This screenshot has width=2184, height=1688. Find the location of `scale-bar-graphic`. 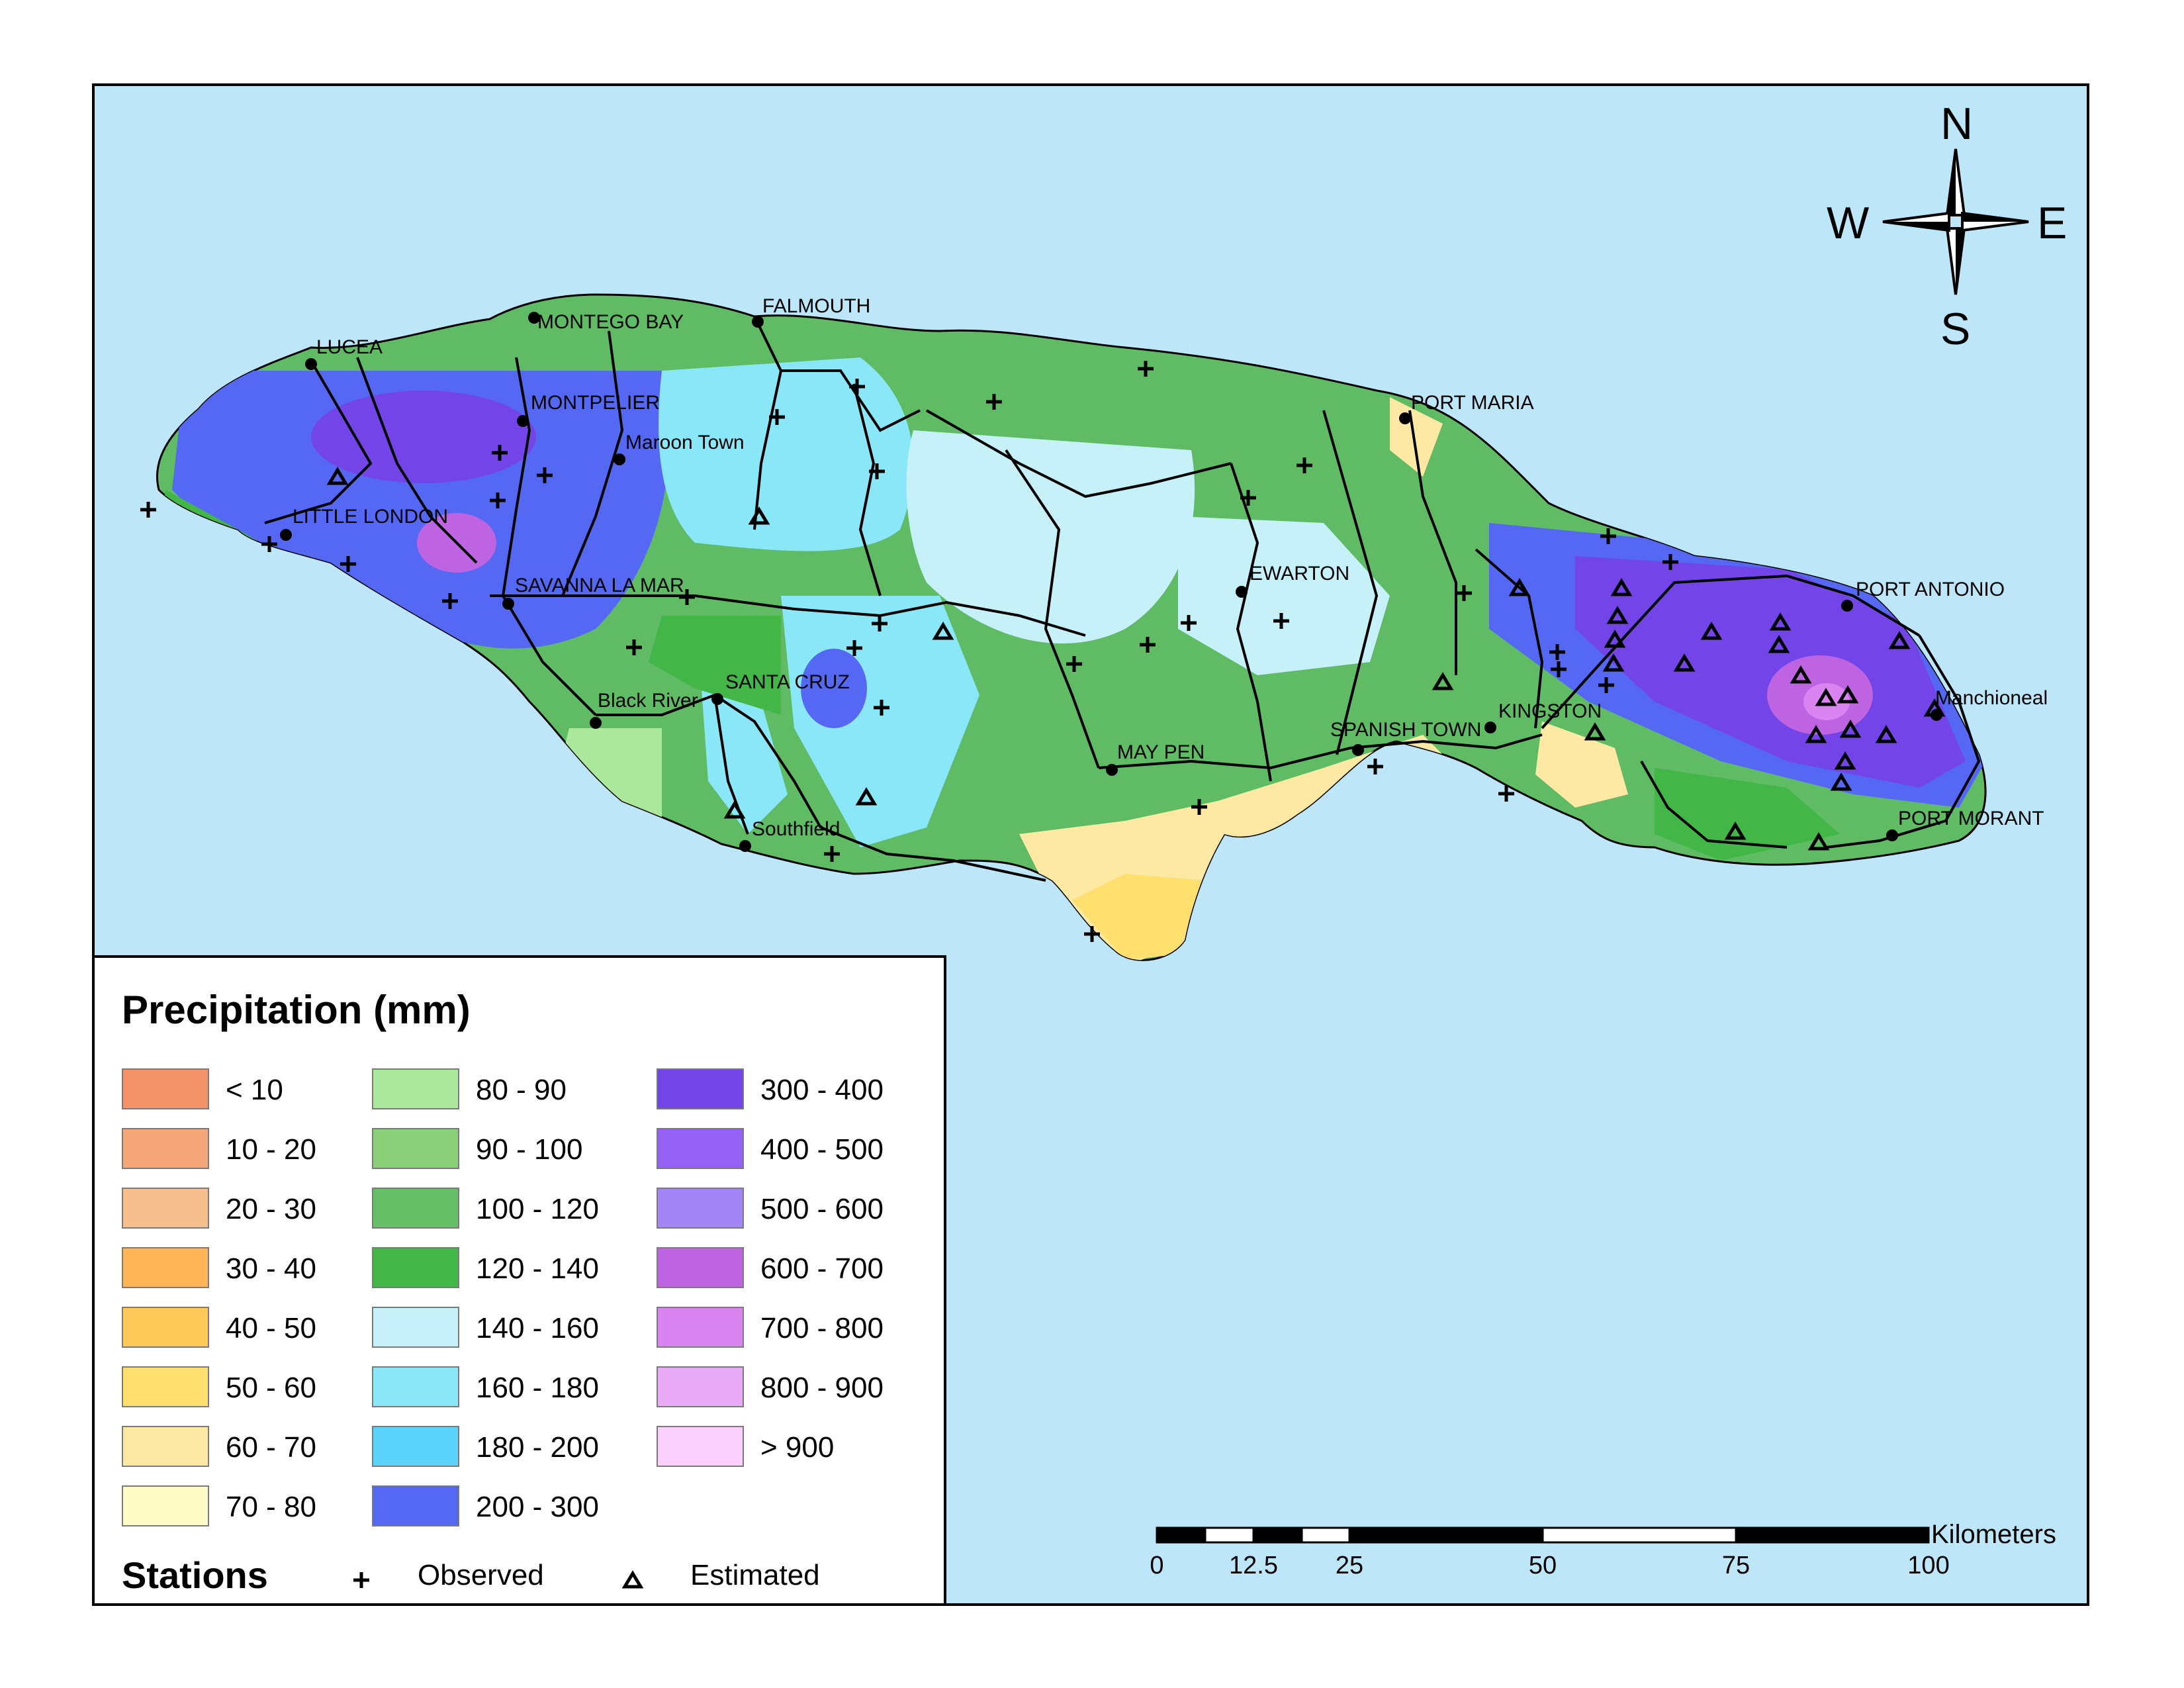

scale-bar-graphic is located at coordinates (1543, 1535).